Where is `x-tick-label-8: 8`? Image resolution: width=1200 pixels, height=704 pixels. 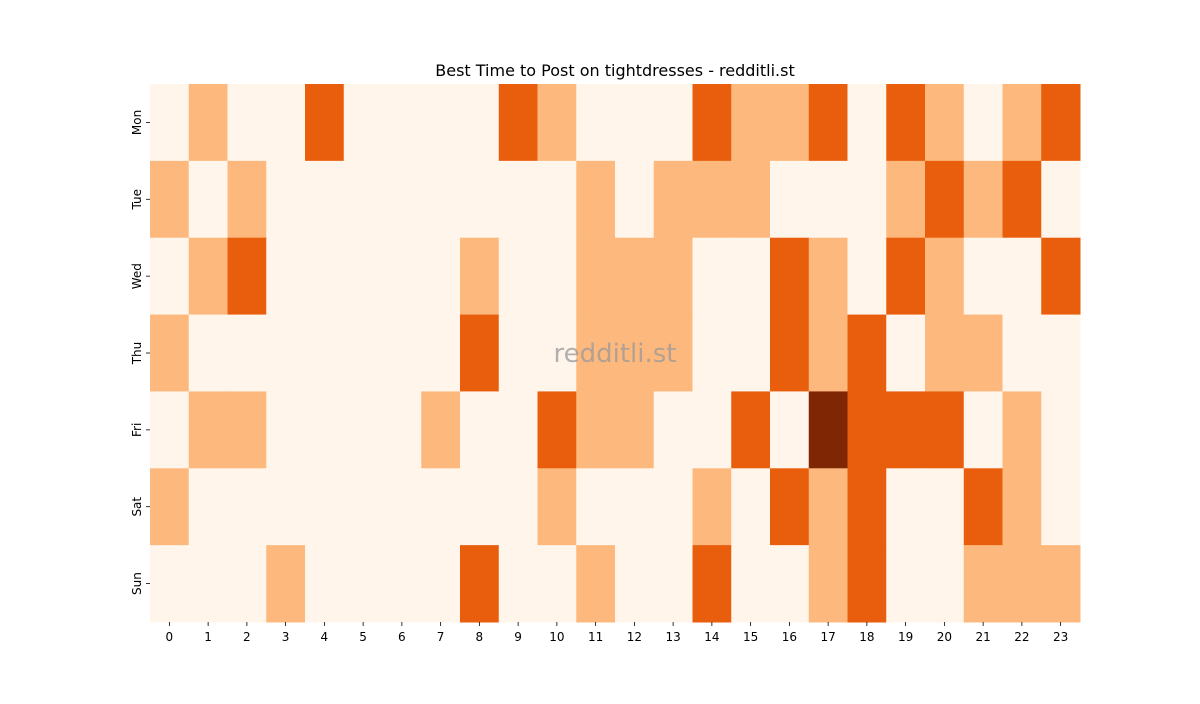
x-tick-label-8: 8 is located at coordinates (480, 637).